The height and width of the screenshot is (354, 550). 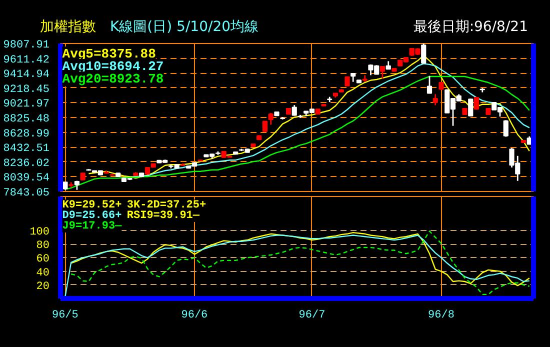 What do you see at coordinates (26, 194) in the screenshot?
I see `y-tick-label: 7843.05` at bounding box center [26, 194].